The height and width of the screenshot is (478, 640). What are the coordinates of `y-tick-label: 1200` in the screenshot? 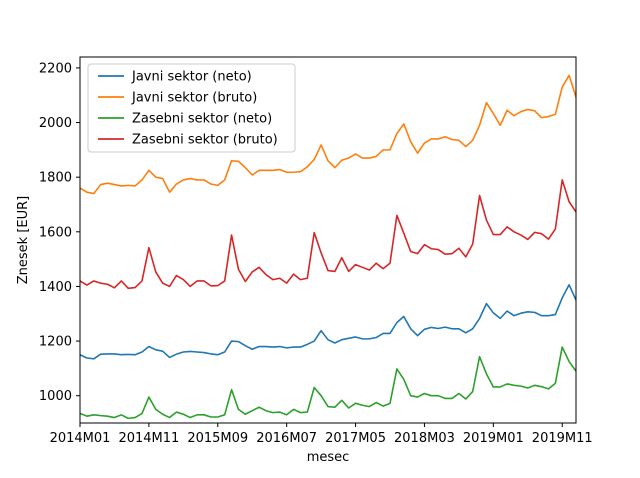 It's located at (55, 342).